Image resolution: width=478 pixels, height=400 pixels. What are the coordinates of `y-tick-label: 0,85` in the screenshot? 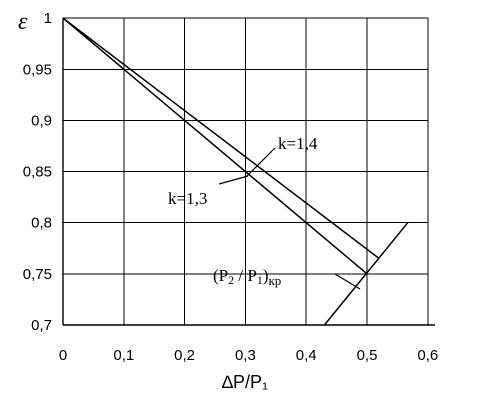 It's located at (37, 172).